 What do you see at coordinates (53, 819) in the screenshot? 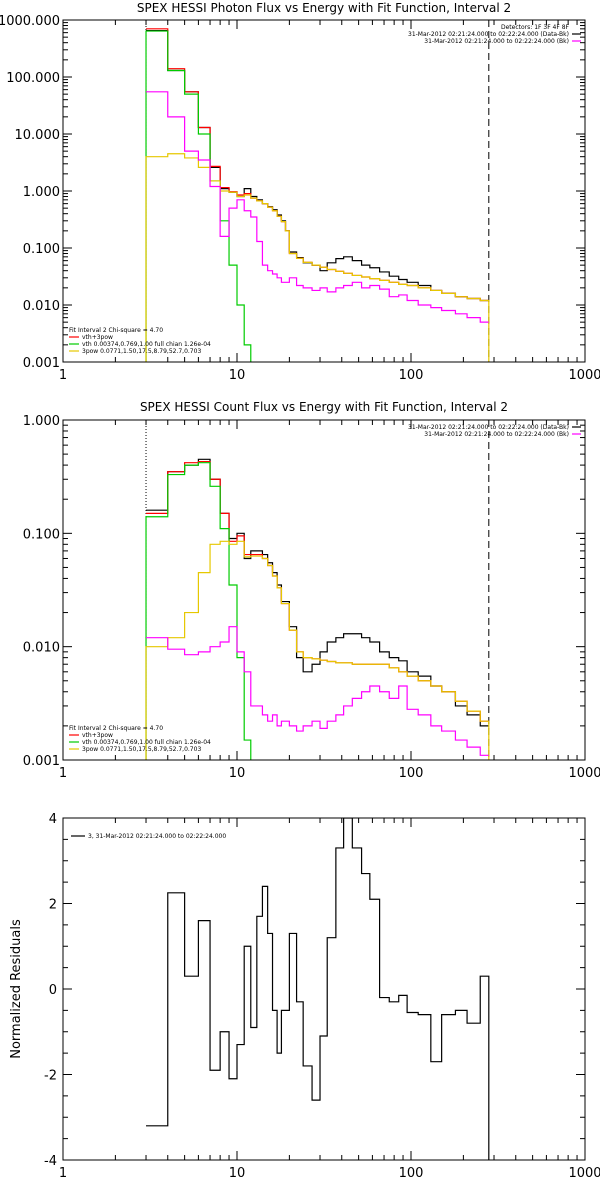
I see `y-tick-label: 4` at bounding box center [53, 819].